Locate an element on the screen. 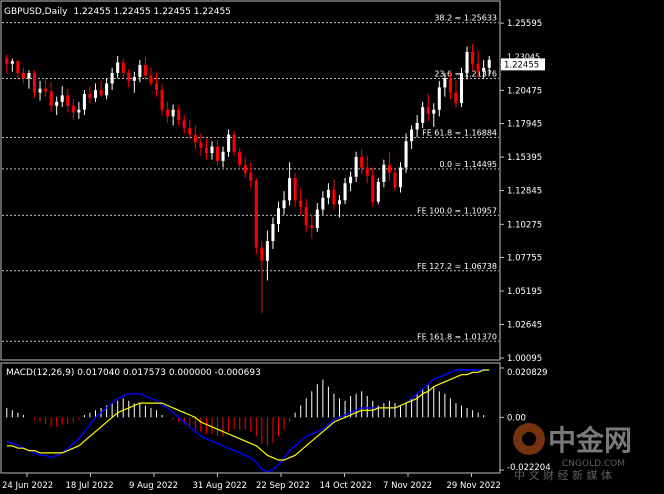 This screenshot has height=494, width=664. time-axis-label: 14 Oct 2022 is located at coordinates (346, 486).